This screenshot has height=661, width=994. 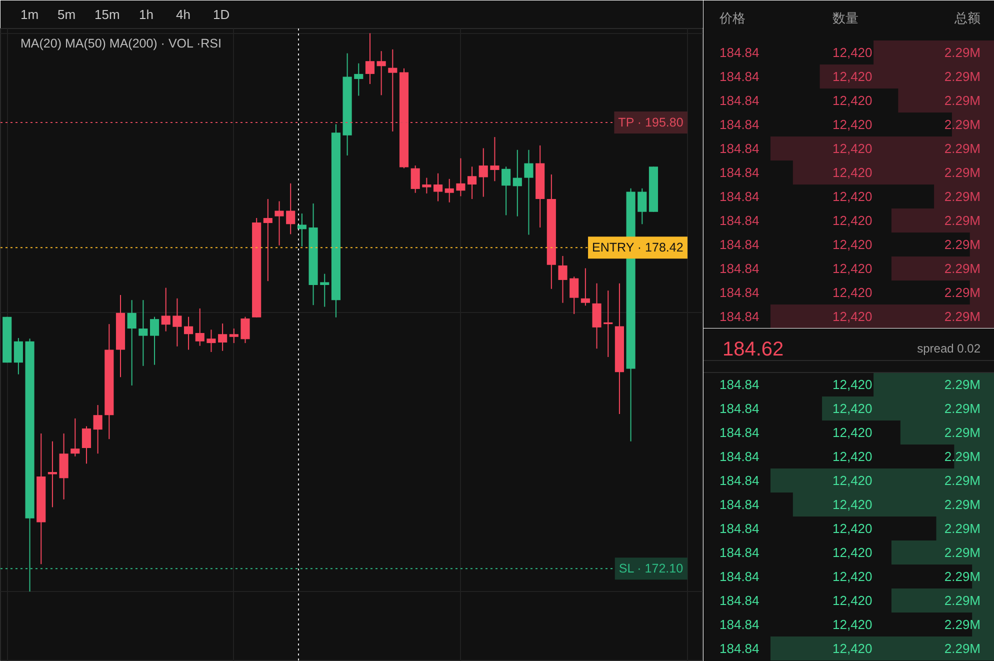 What do you see at coordinates (107, 14) in the screenshot?
I see `text: 15m` at bounding box center [107, 14].